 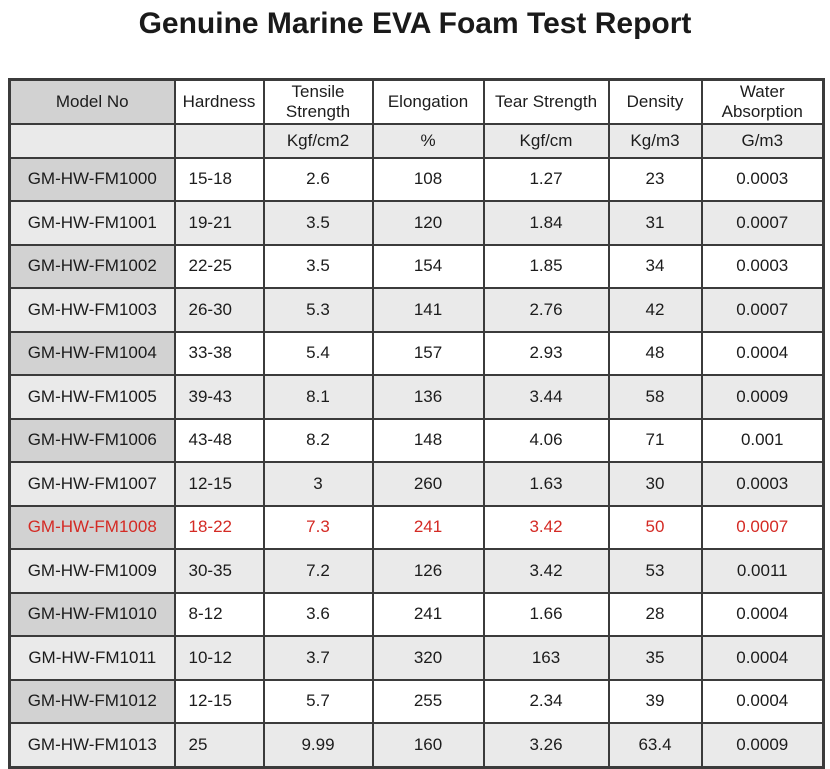 What do you see at coordinates (546, 484) in the screenshot?
I see `cell-tear: 1.63` at bounding box center [546, 484].